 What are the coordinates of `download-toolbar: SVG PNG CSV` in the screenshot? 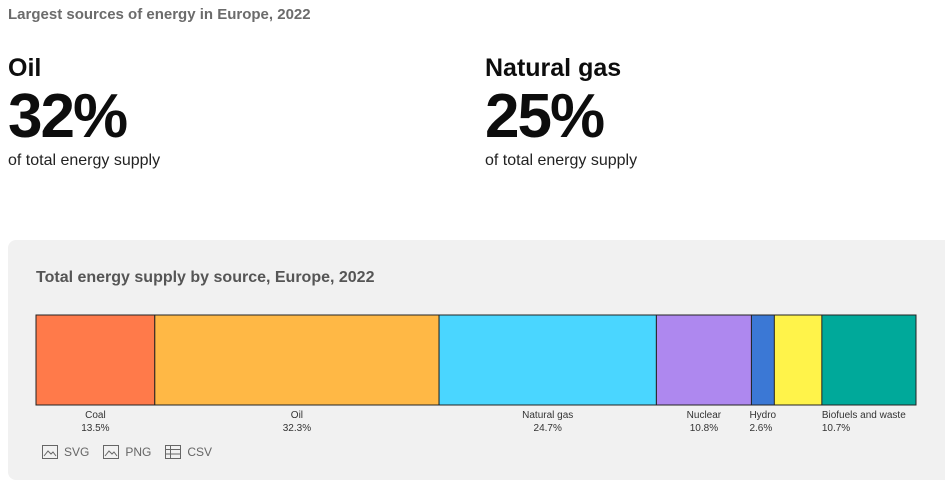 It's located at (127, 452).